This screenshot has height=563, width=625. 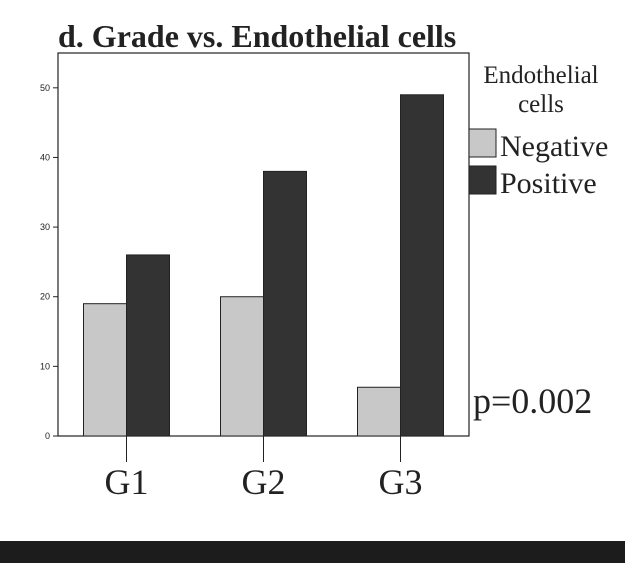 What do you see at coordinates (47, 436) in the screenshot?
I see `y-tick-label: 0` at bounding box center [47, 436].